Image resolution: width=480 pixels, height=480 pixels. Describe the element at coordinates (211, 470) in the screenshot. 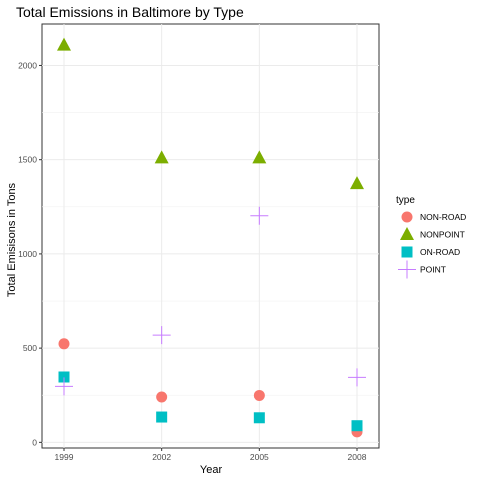

I see `x-axis-title: Year` at that location.